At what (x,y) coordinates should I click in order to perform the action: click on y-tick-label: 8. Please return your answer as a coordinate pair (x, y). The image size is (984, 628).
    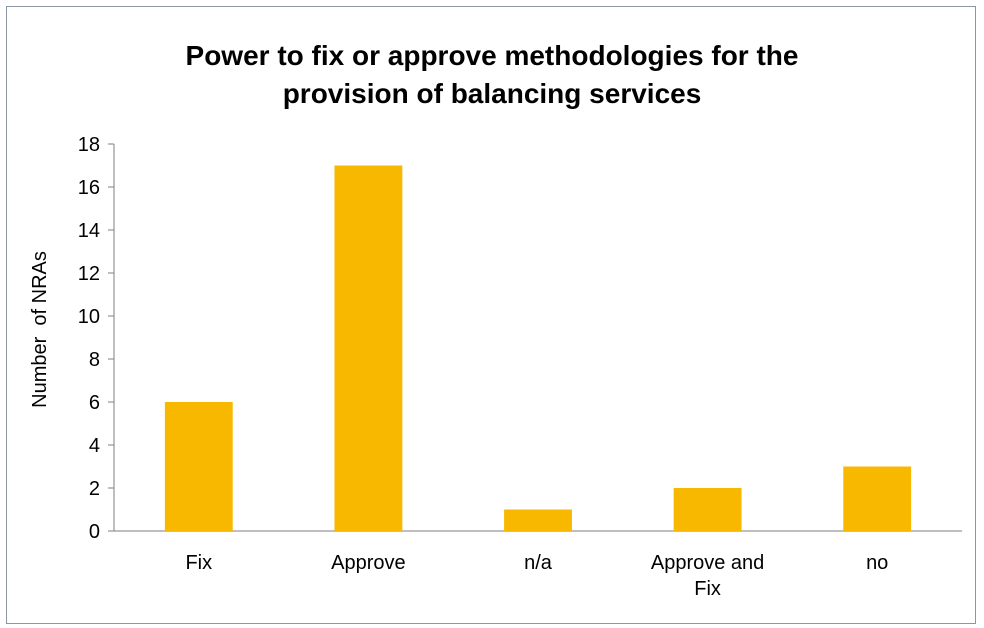
    Looking at the image, I should click on (94, 360).